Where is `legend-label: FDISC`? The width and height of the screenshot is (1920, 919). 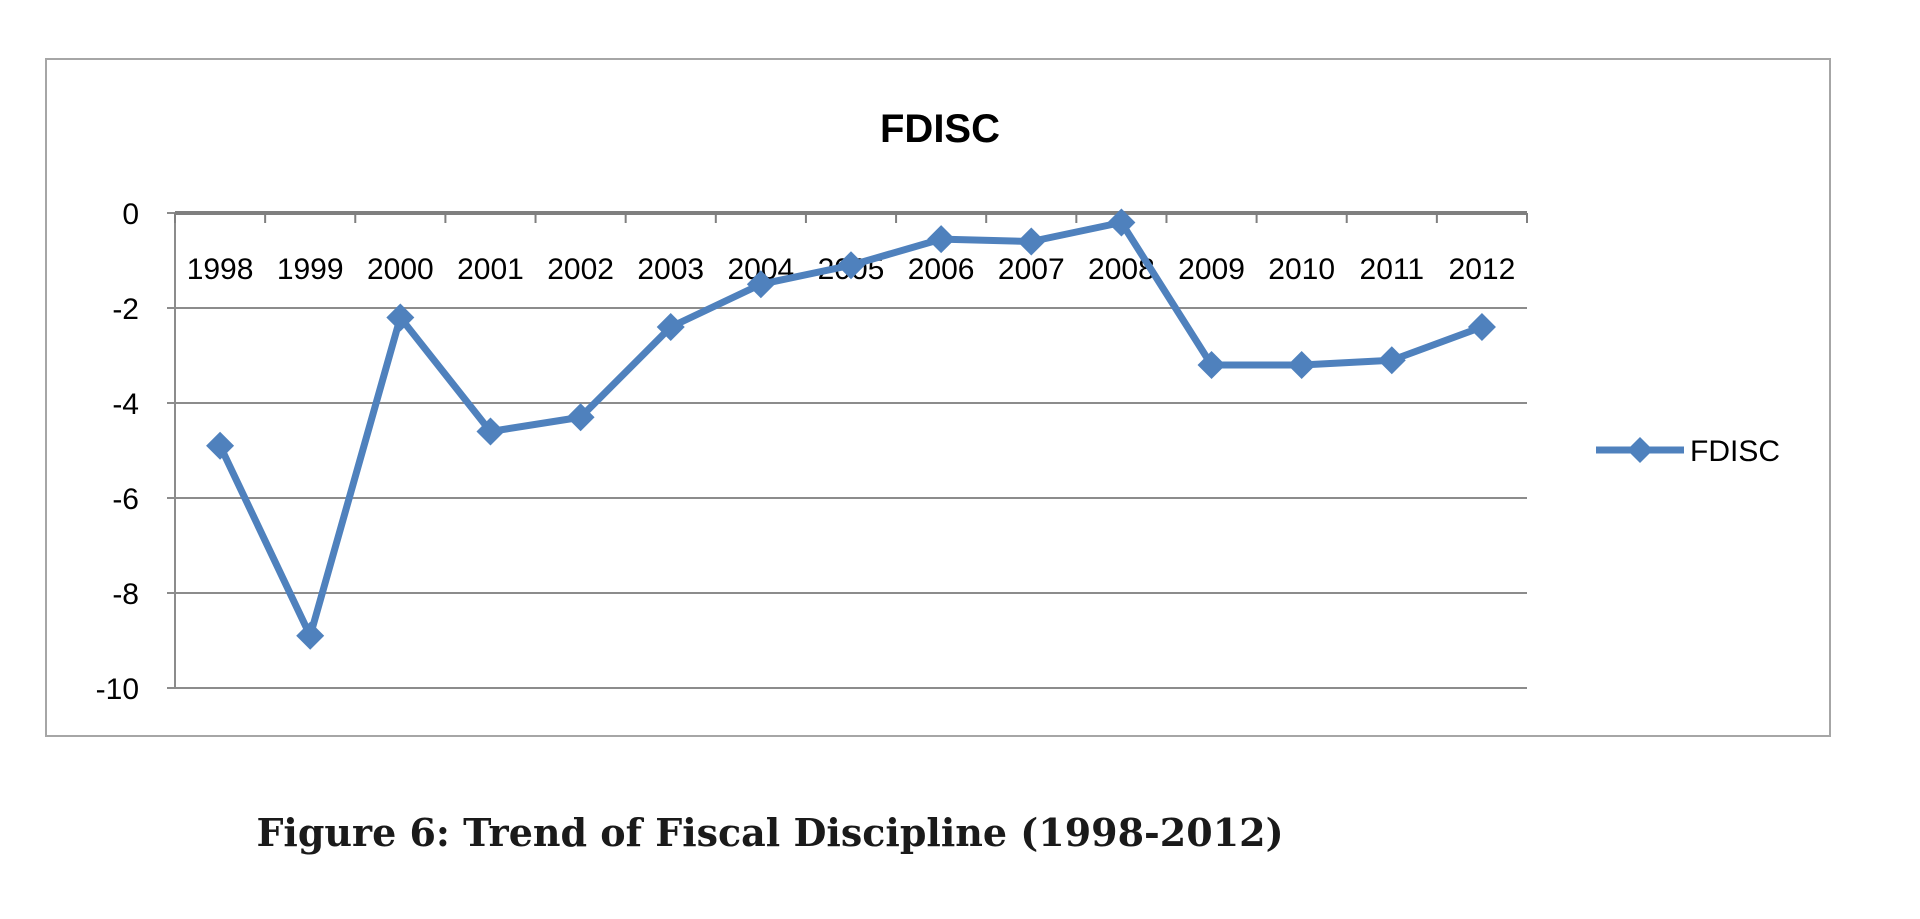
legend-label: FDISC is located at coordinates (1735, 451).